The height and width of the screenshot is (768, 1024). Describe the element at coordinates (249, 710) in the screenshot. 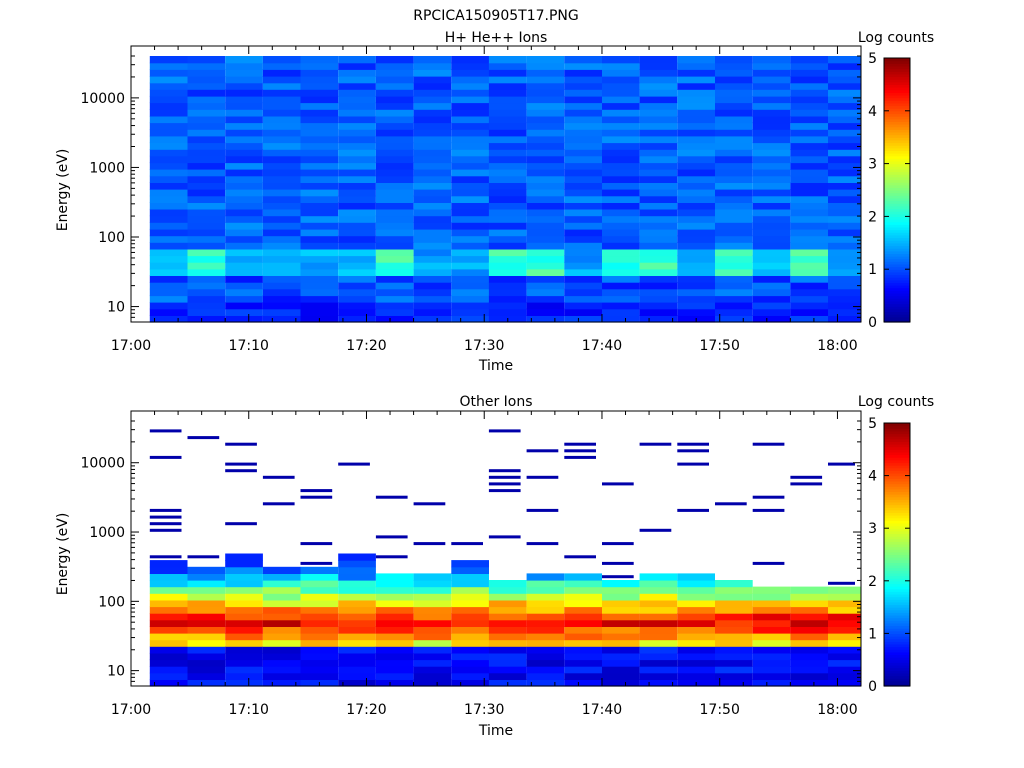

I see `x-tick-label: 17:10` at that location.